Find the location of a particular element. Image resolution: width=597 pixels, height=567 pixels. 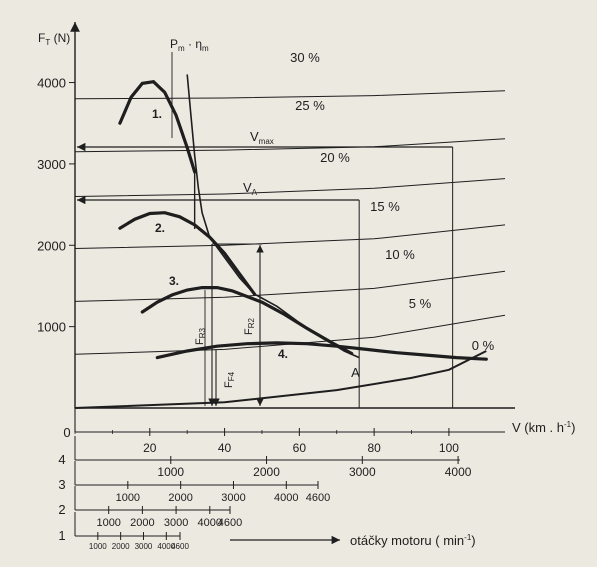

rpm-gear-label: 2 is located at coordinates (61, 509).